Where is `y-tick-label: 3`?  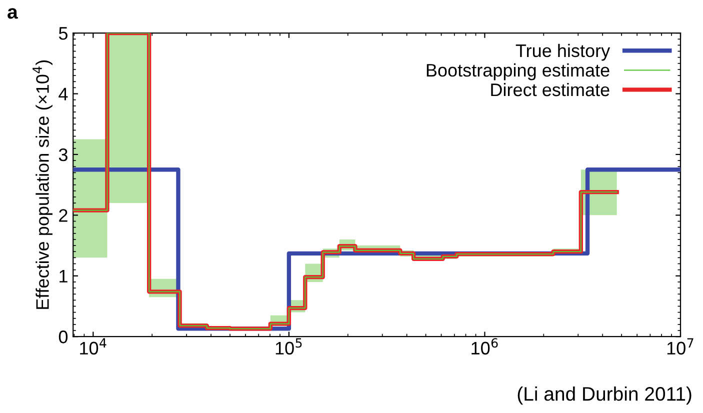 y-tick-label: 3 is located at coordinates (63, 155).